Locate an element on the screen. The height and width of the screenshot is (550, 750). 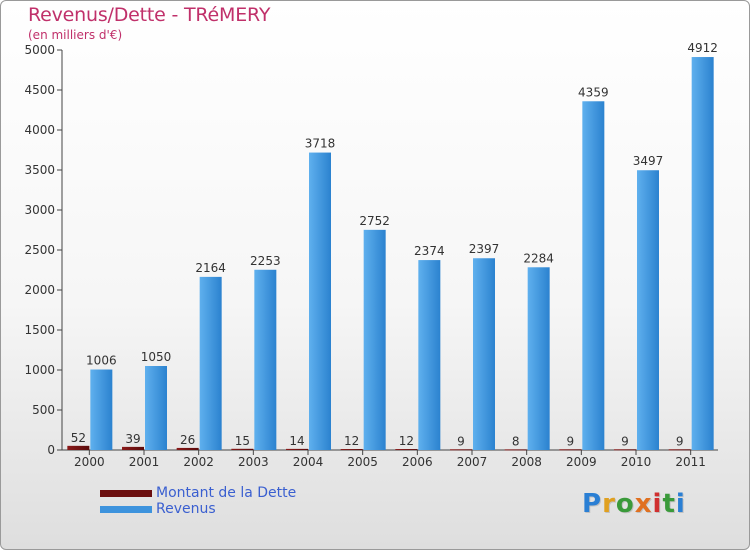
logo-letter: r is located at coordinates (609, 504).